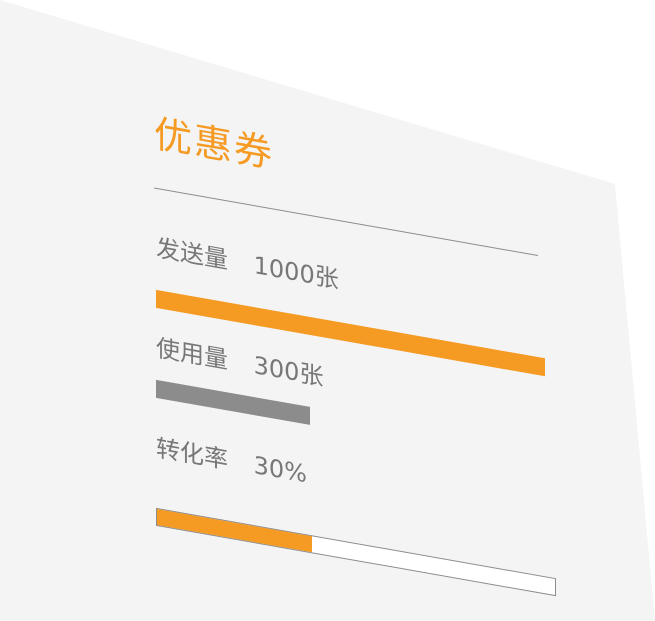 This screenshot has width=655, height=621. I want to click on sent-amount-row: 发送量 1000张, so click(247, 261).